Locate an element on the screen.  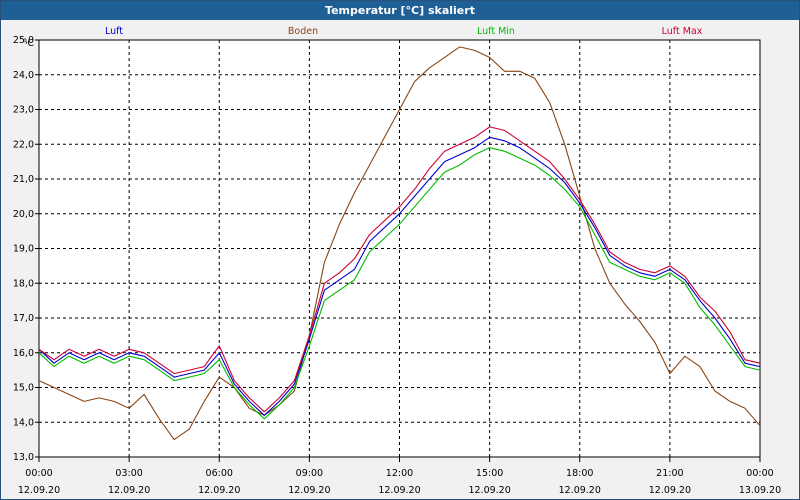
legend: Luft Boden Luft Min Luft Max is located at coordinates (404, 31).